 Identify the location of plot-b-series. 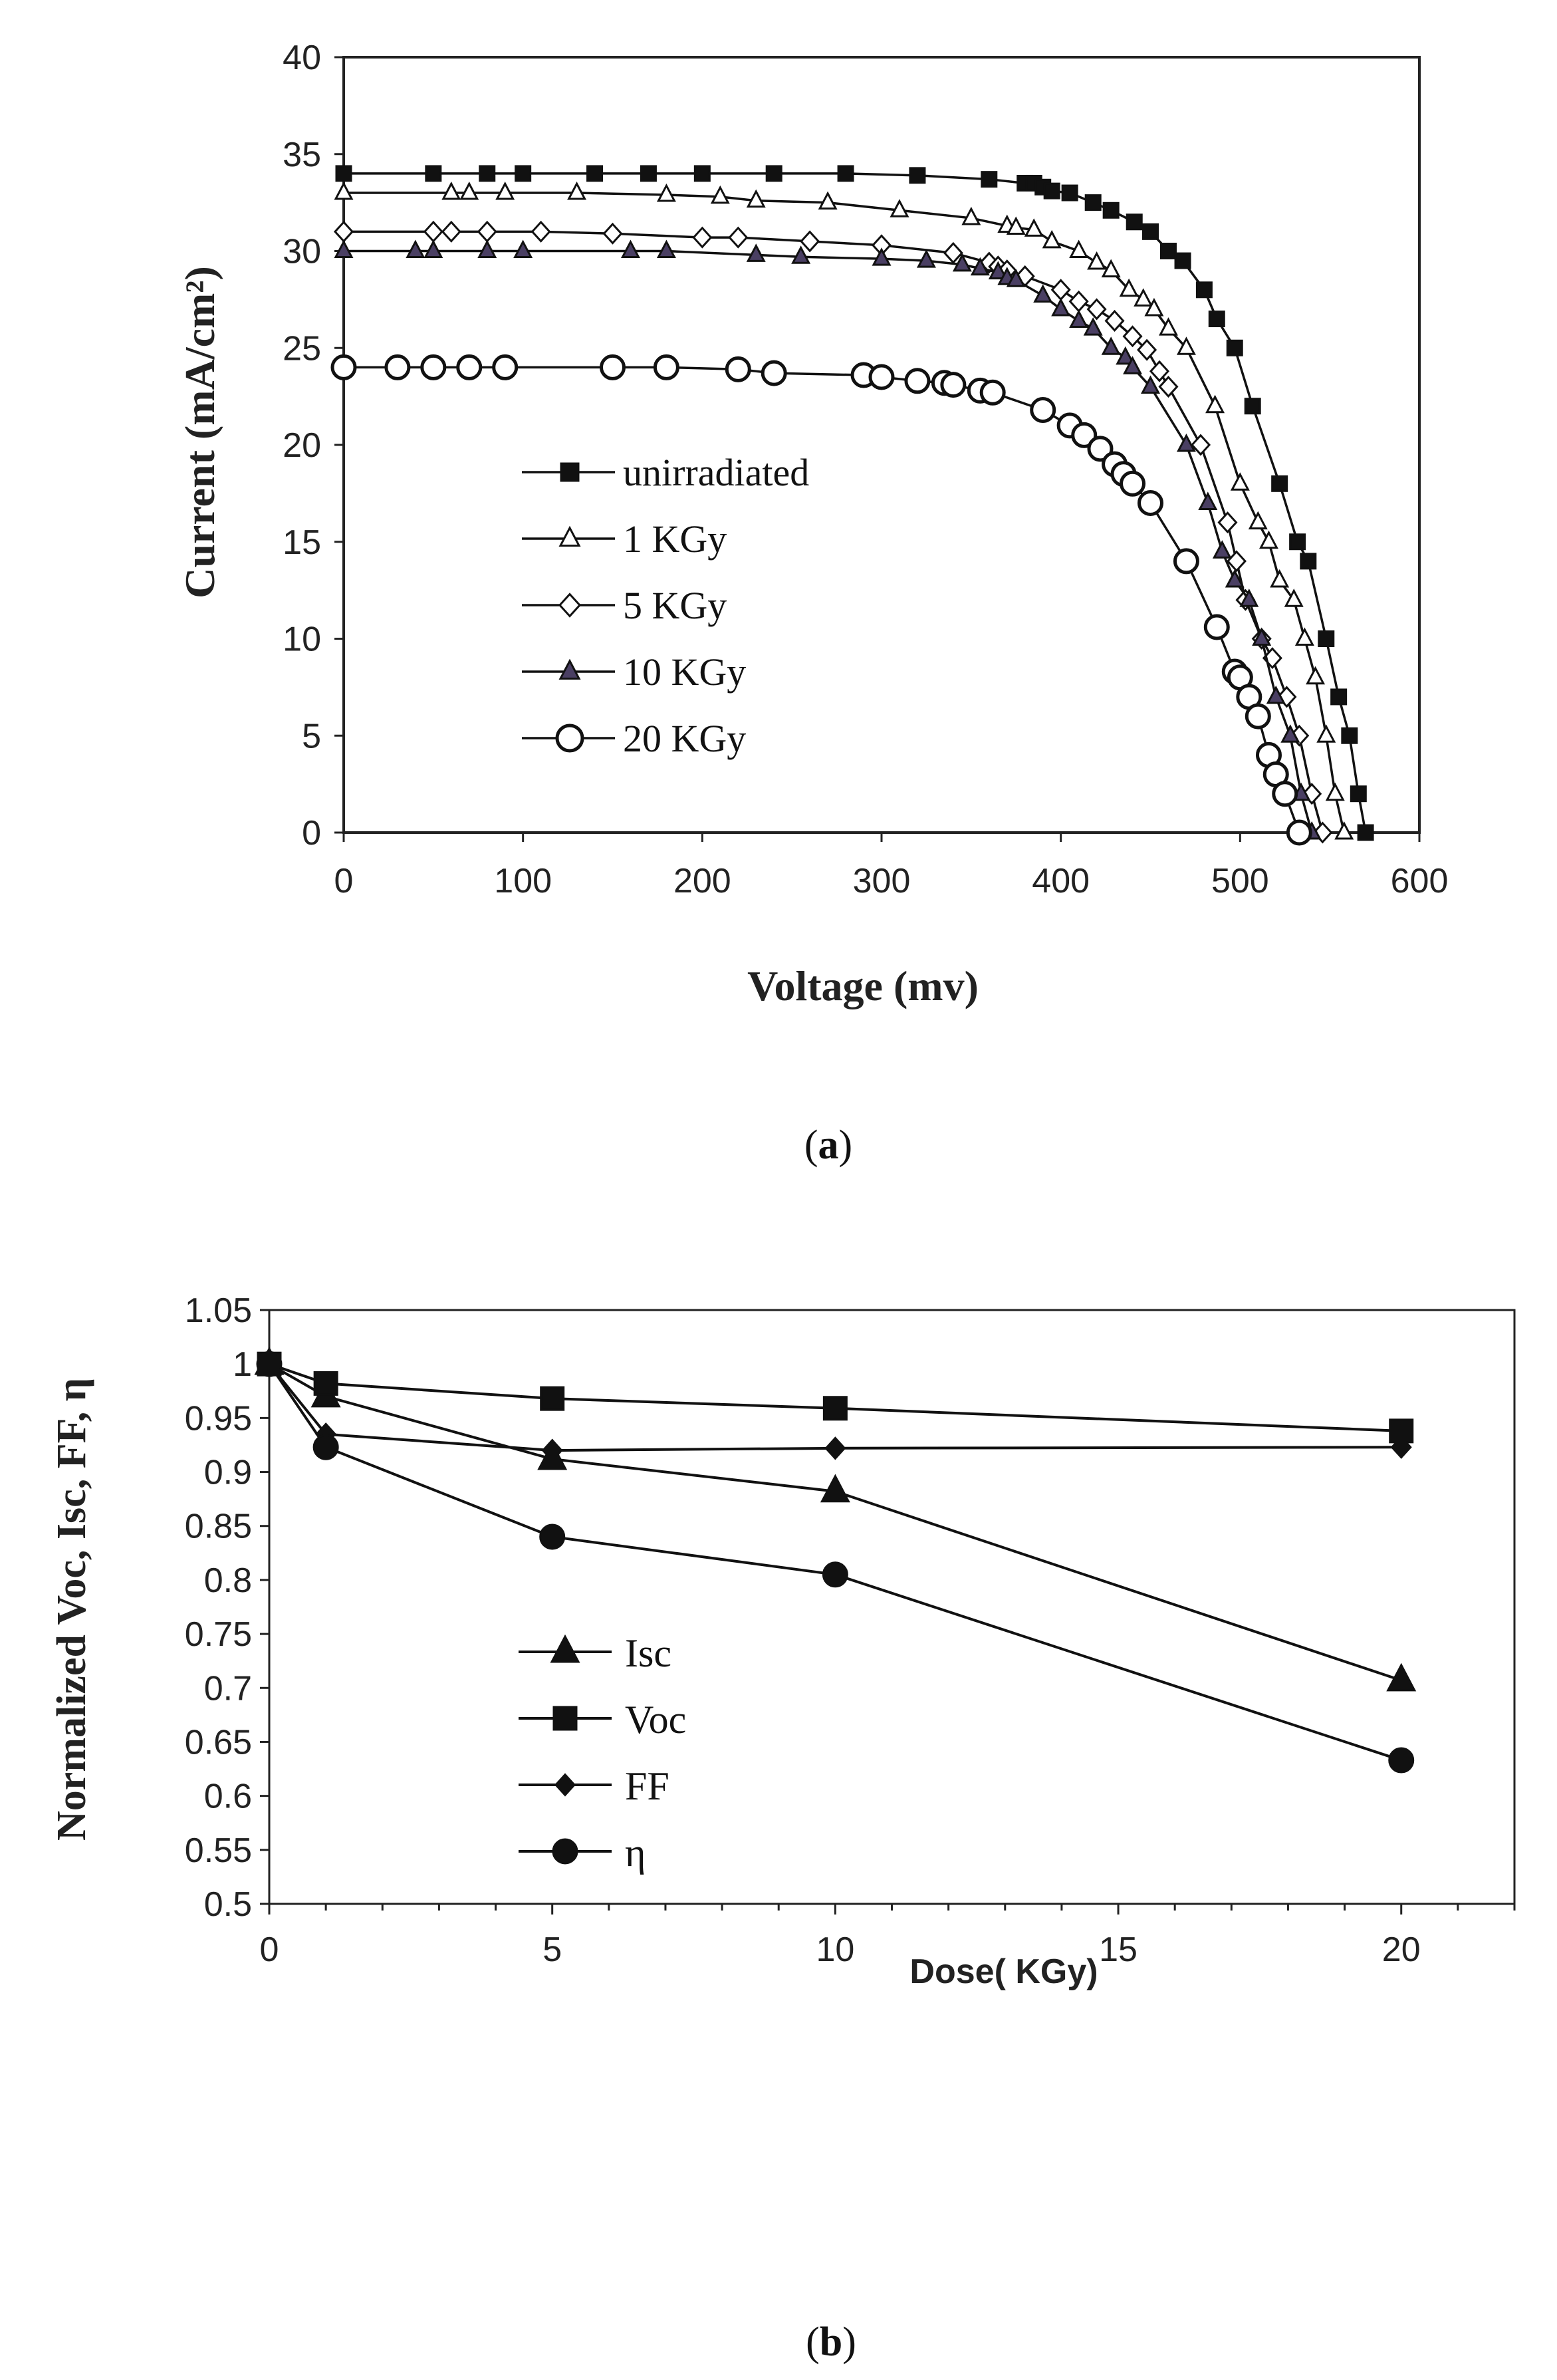
(836, 1560).